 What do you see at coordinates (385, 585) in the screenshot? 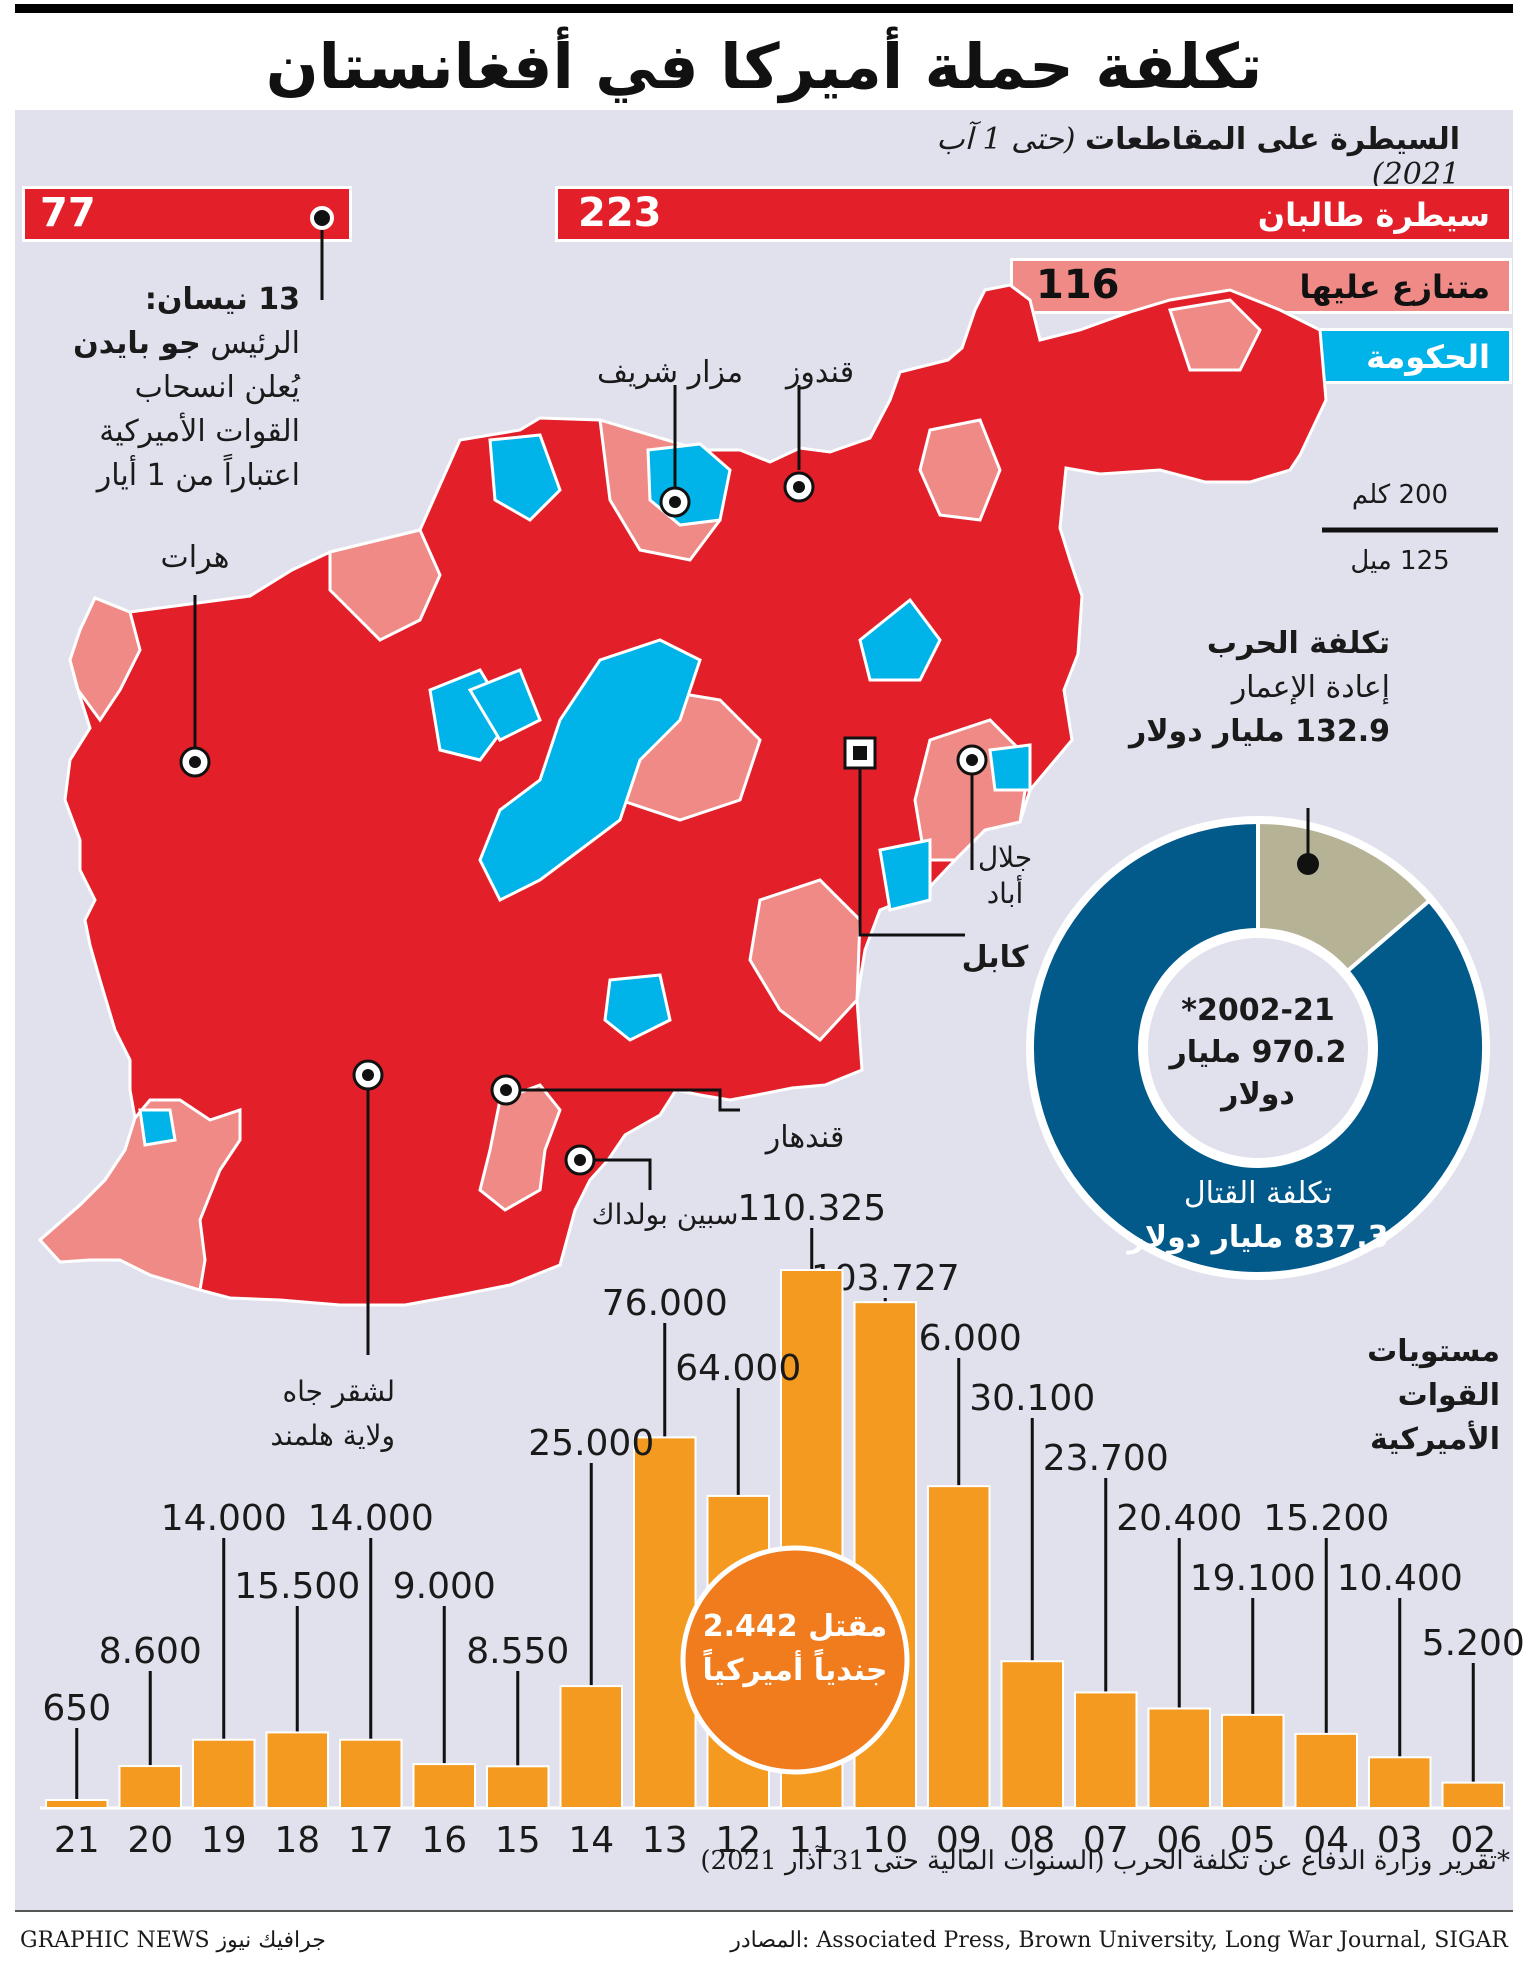
I see `contested-zone-northwest` at bounding box center [385, 585].